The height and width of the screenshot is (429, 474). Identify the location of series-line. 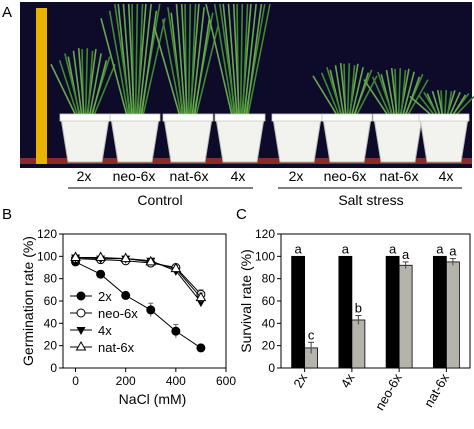
(138, 277).